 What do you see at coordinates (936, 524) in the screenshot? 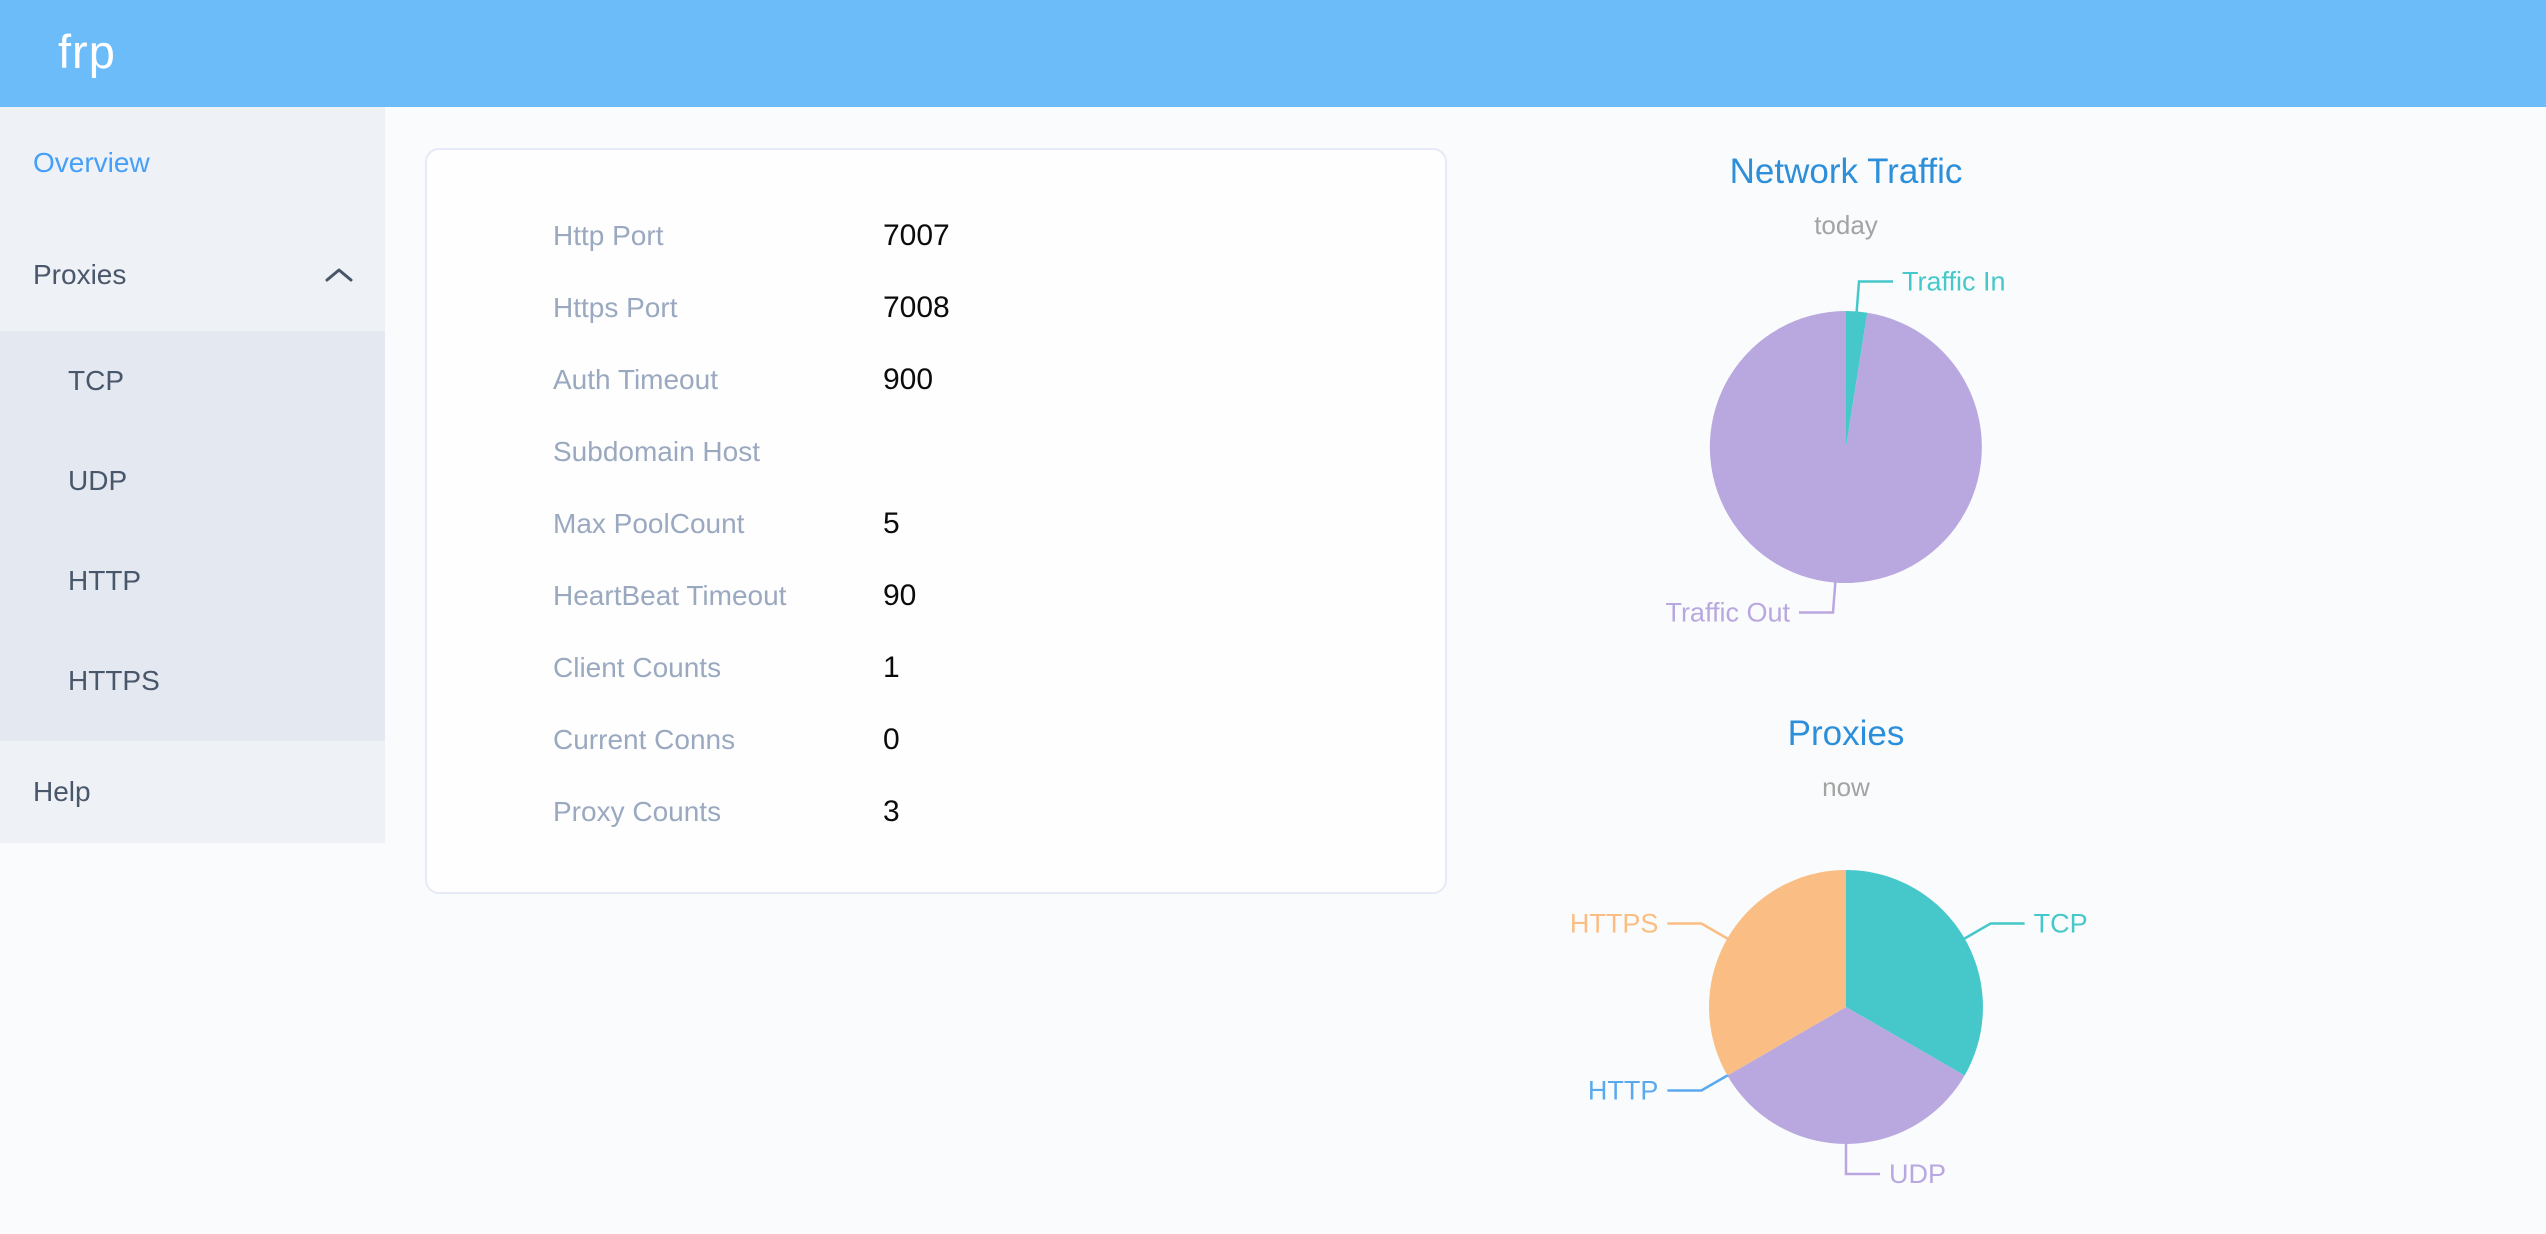
I see `server-info-row: Max PoolCount 5` at bounding box center [936, 524].